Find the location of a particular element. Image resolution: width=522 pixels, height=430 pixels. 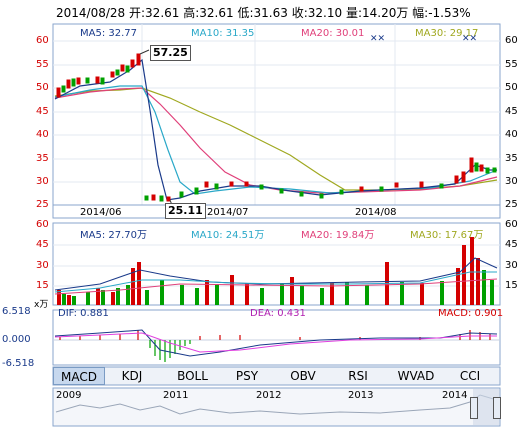

macd-value-legend: MACD: 0.901 is located at coordinates (471, 313).